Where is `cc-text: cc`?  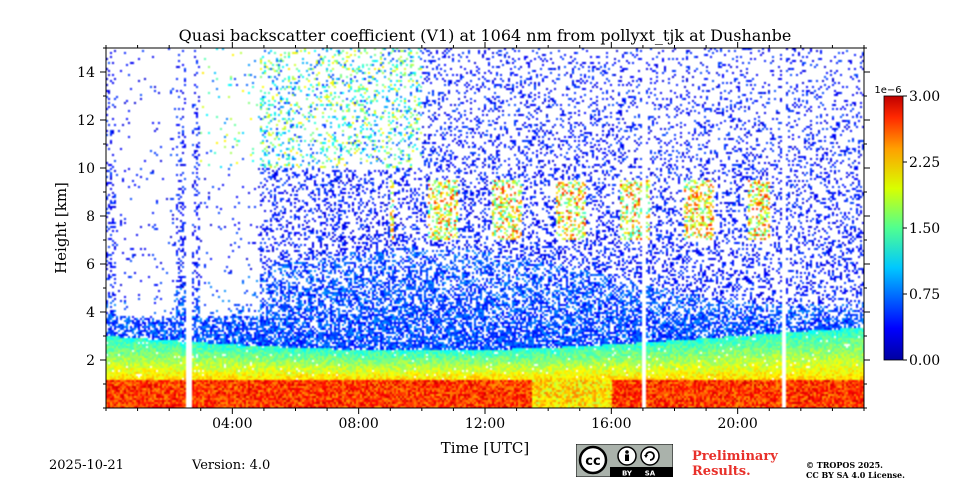
cc-text: cc is located at coordinates (592, 461).